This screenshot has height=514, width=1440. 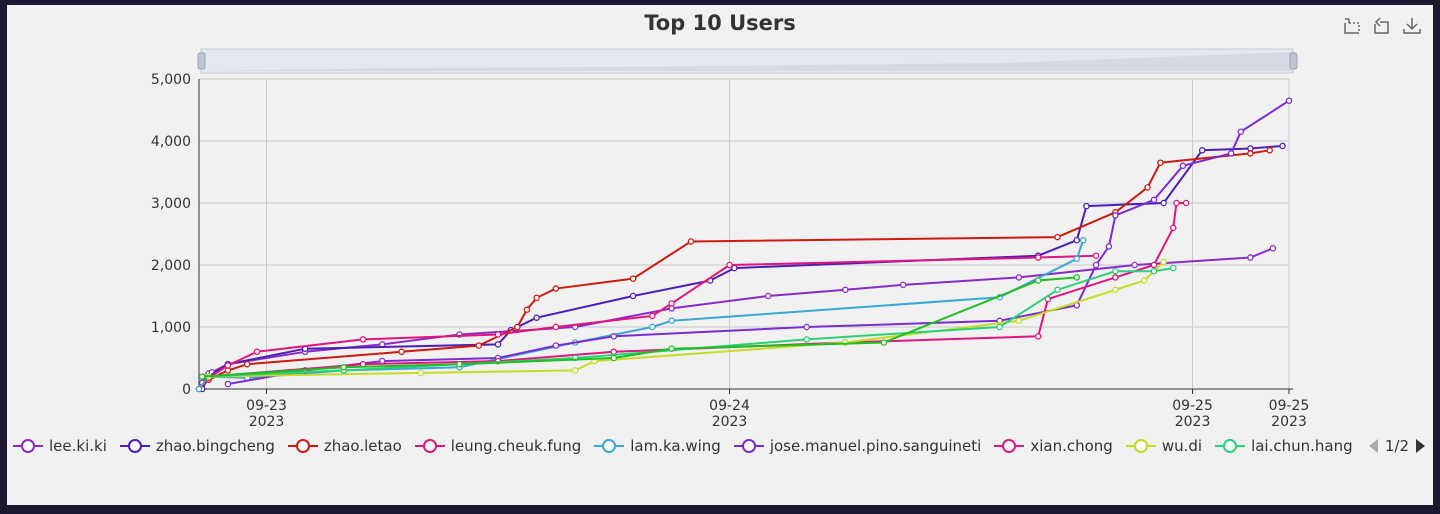 I want to click on x-tick-year-label: 2023, so click(x=1289, y=422).